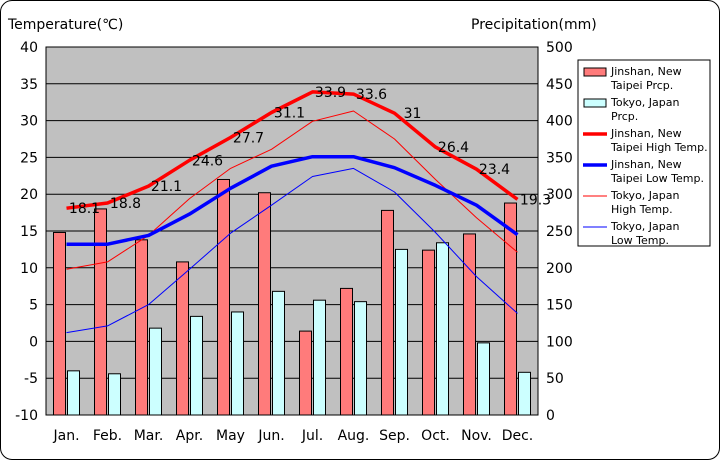  What do you see at coordinates (640, 240) in the screenshot?
I see `legend-label: Low Temp.` at bounding box center [640, 240].